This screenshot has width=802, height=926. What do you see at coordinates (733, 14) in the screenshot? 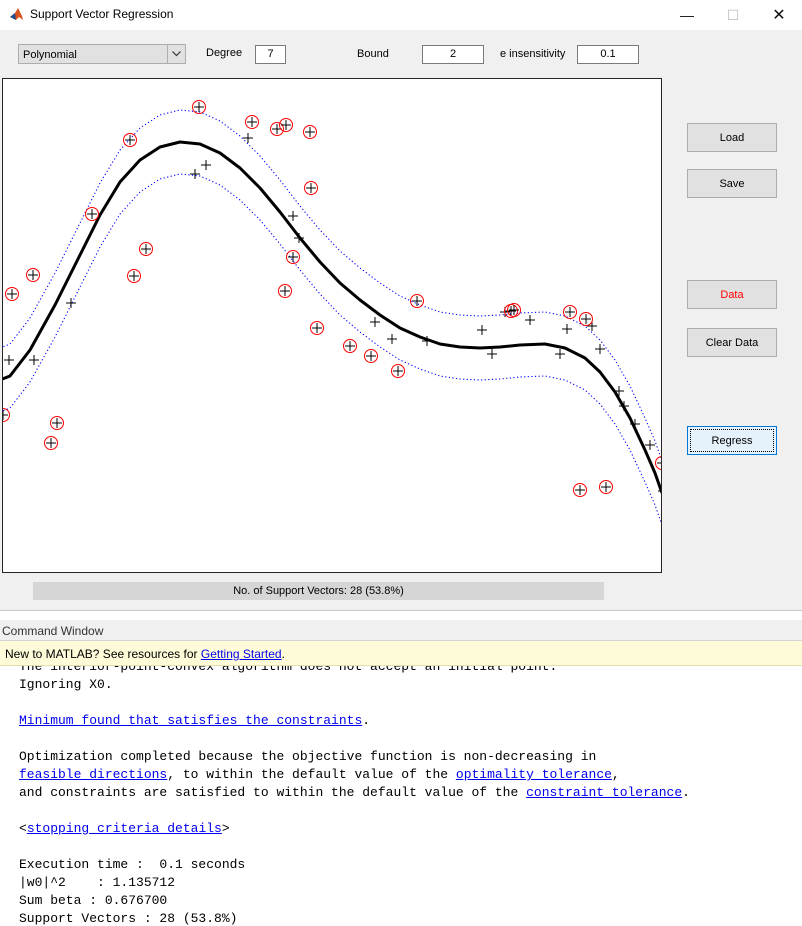
I see `maximize-button: ☐` at bounding box center [733, 14].